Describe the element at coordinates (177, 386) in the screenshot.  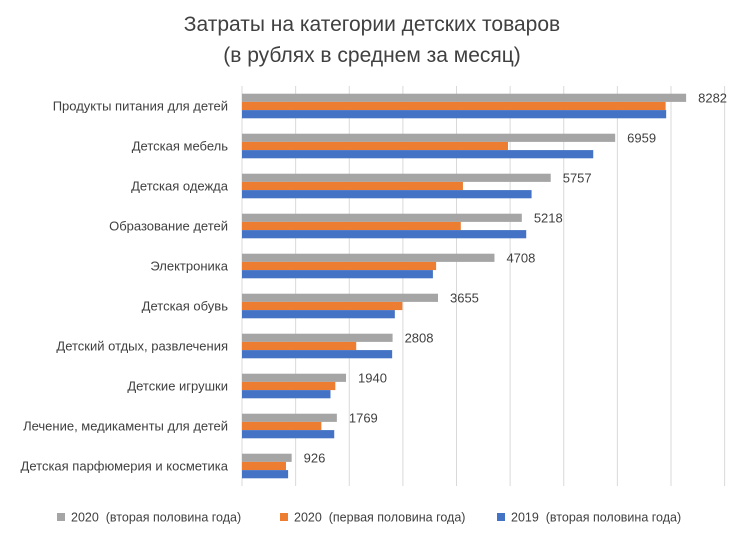
I see `category-label: Детские игрушки` at that location.